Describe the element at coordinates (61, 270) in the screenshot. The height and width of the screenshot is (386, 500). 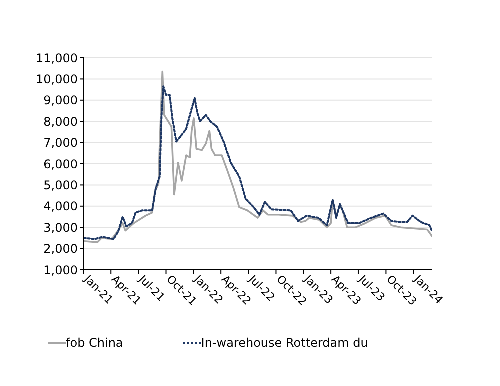
I see `y-tick-label: 1,000` at that location.